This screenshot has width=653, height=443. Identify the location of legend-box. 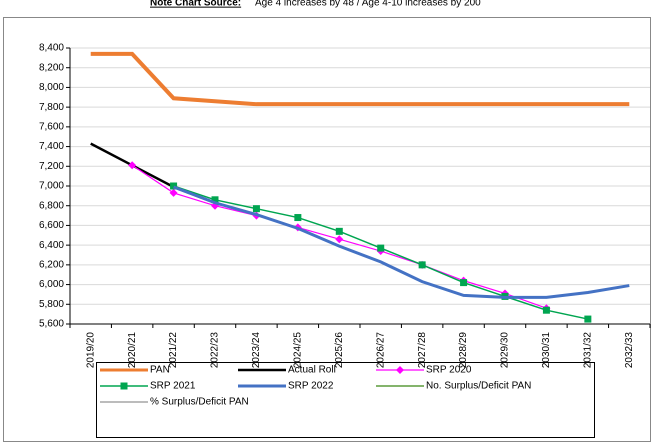
(345, 400).